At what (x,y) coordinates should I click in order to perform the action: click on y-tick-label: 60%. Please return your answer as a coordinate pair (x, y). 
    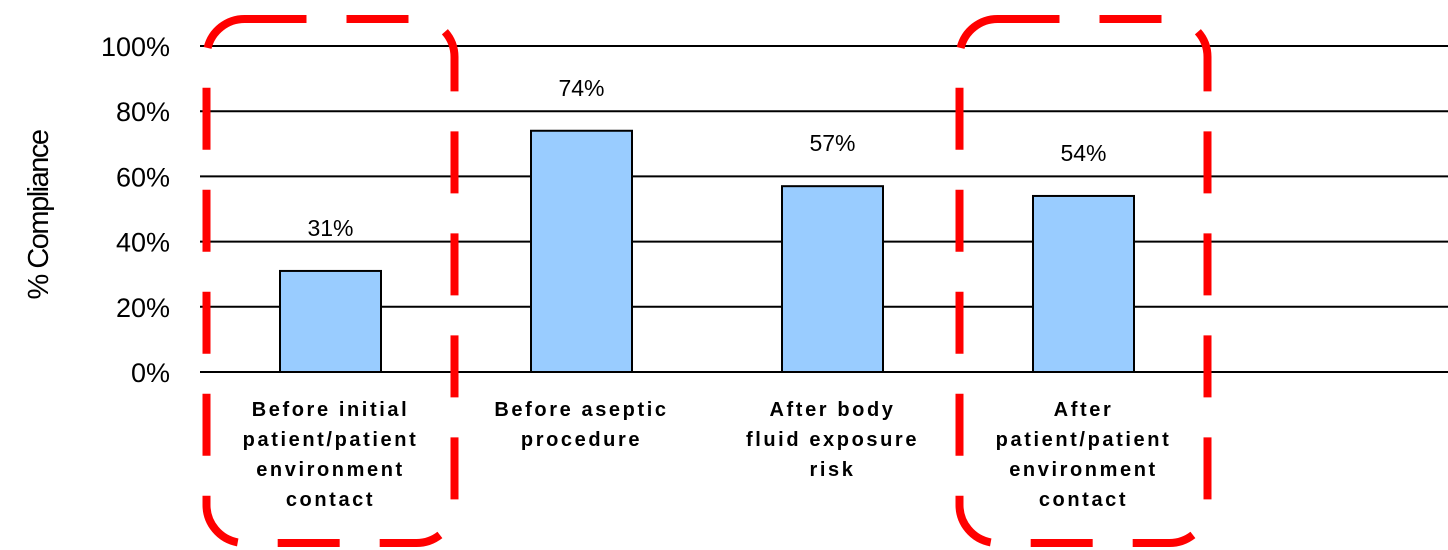
    Looking at the image, I should click on (143, 177).